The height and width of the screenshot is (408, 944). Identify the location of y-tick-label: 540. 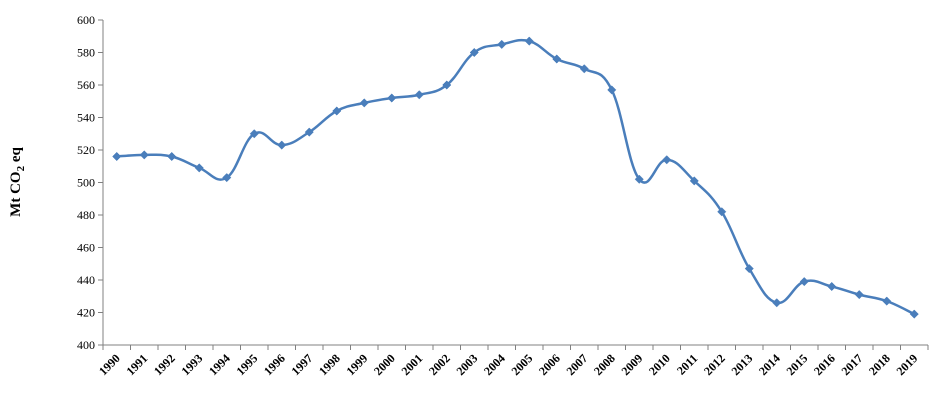
(86, 118).